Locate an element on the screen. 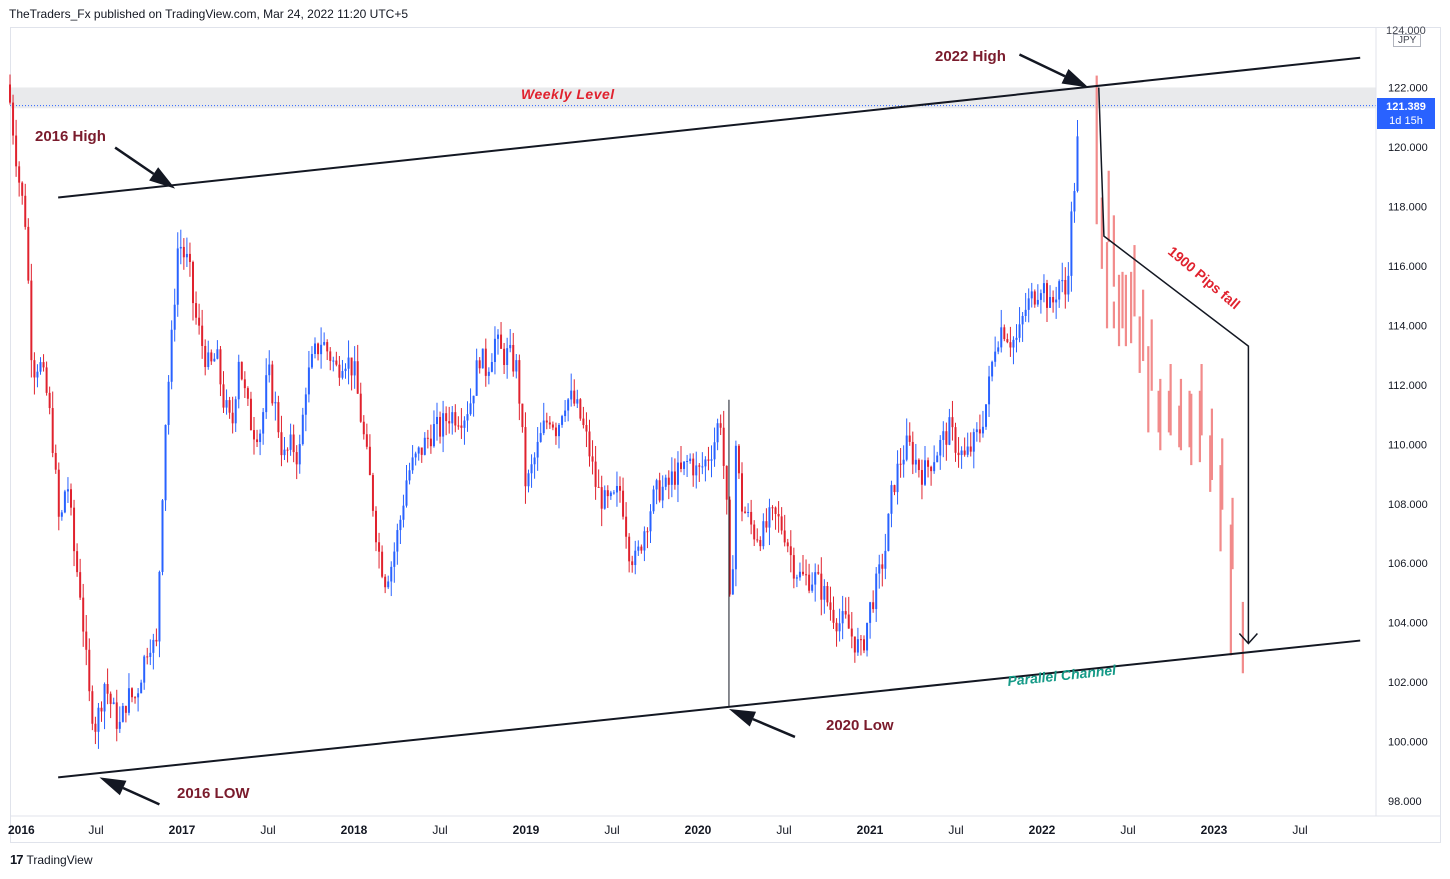 The height and width of the screenshot is (879, 1450). label-2022-high: 2022 High is located at coordinates (970, 56).